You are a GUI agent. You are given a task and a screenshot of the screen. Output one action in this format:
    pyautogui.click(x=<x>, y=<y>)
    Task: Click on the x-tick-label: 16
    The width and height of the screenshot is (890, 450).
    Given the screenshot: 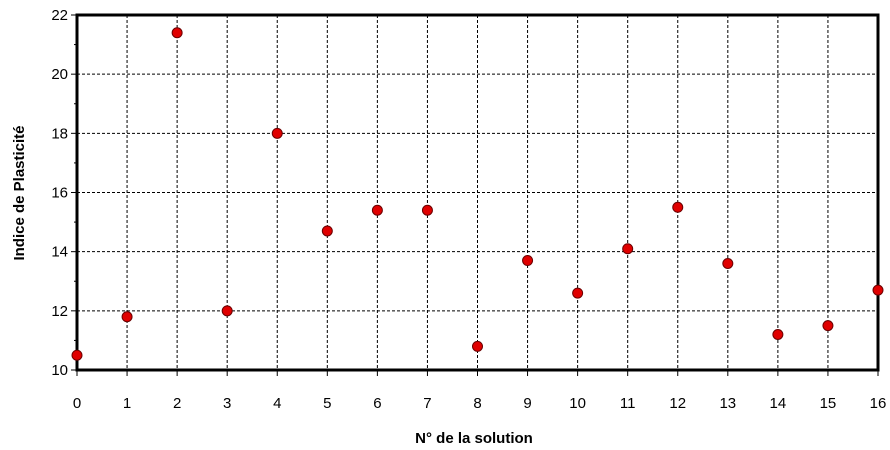 What is the action you would take?
    pyautogui.click(x=878, y=403)
    